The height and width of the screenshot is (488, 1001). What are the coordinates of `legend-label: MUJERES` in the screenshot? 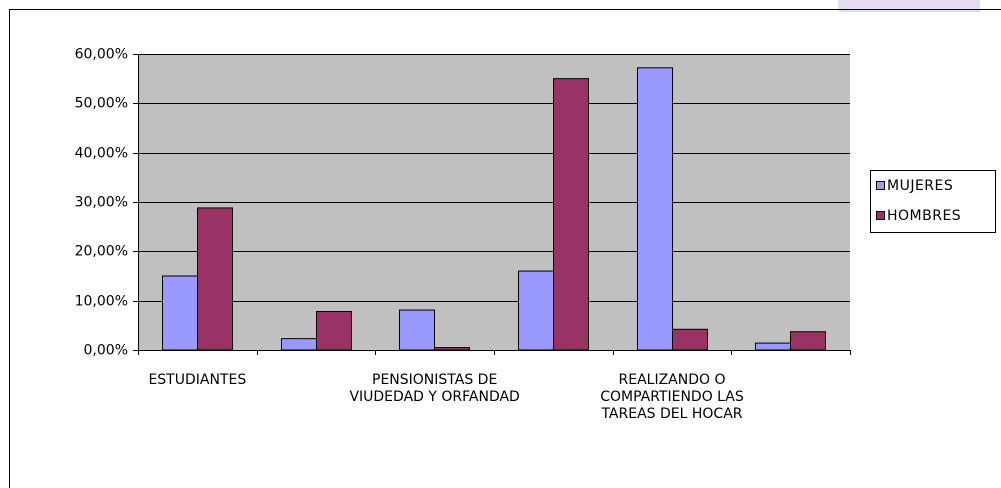 It's located at (920, 186).